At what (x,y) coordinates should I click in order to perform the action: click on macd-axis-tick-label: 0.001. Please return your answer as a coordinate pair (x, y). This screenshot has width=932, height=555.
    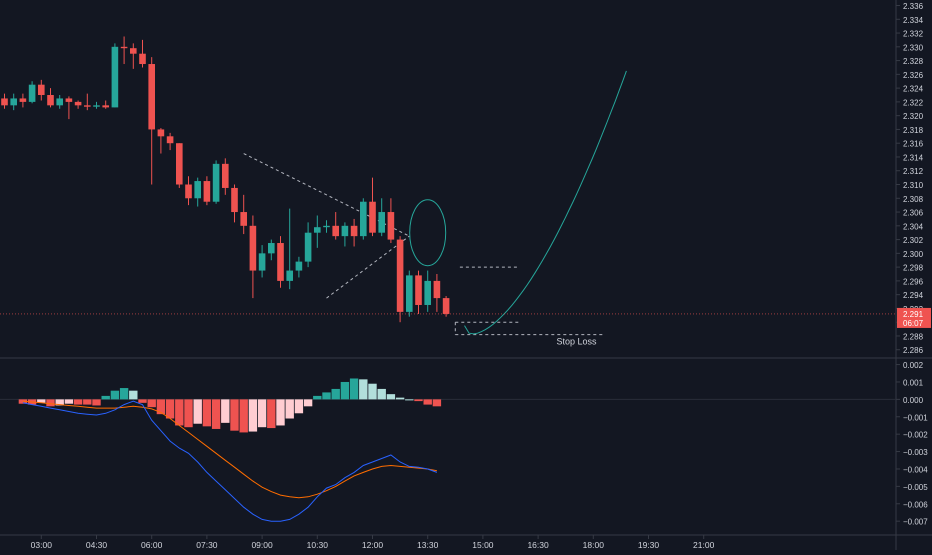
    Looking at the image, I should click on (913, 382).